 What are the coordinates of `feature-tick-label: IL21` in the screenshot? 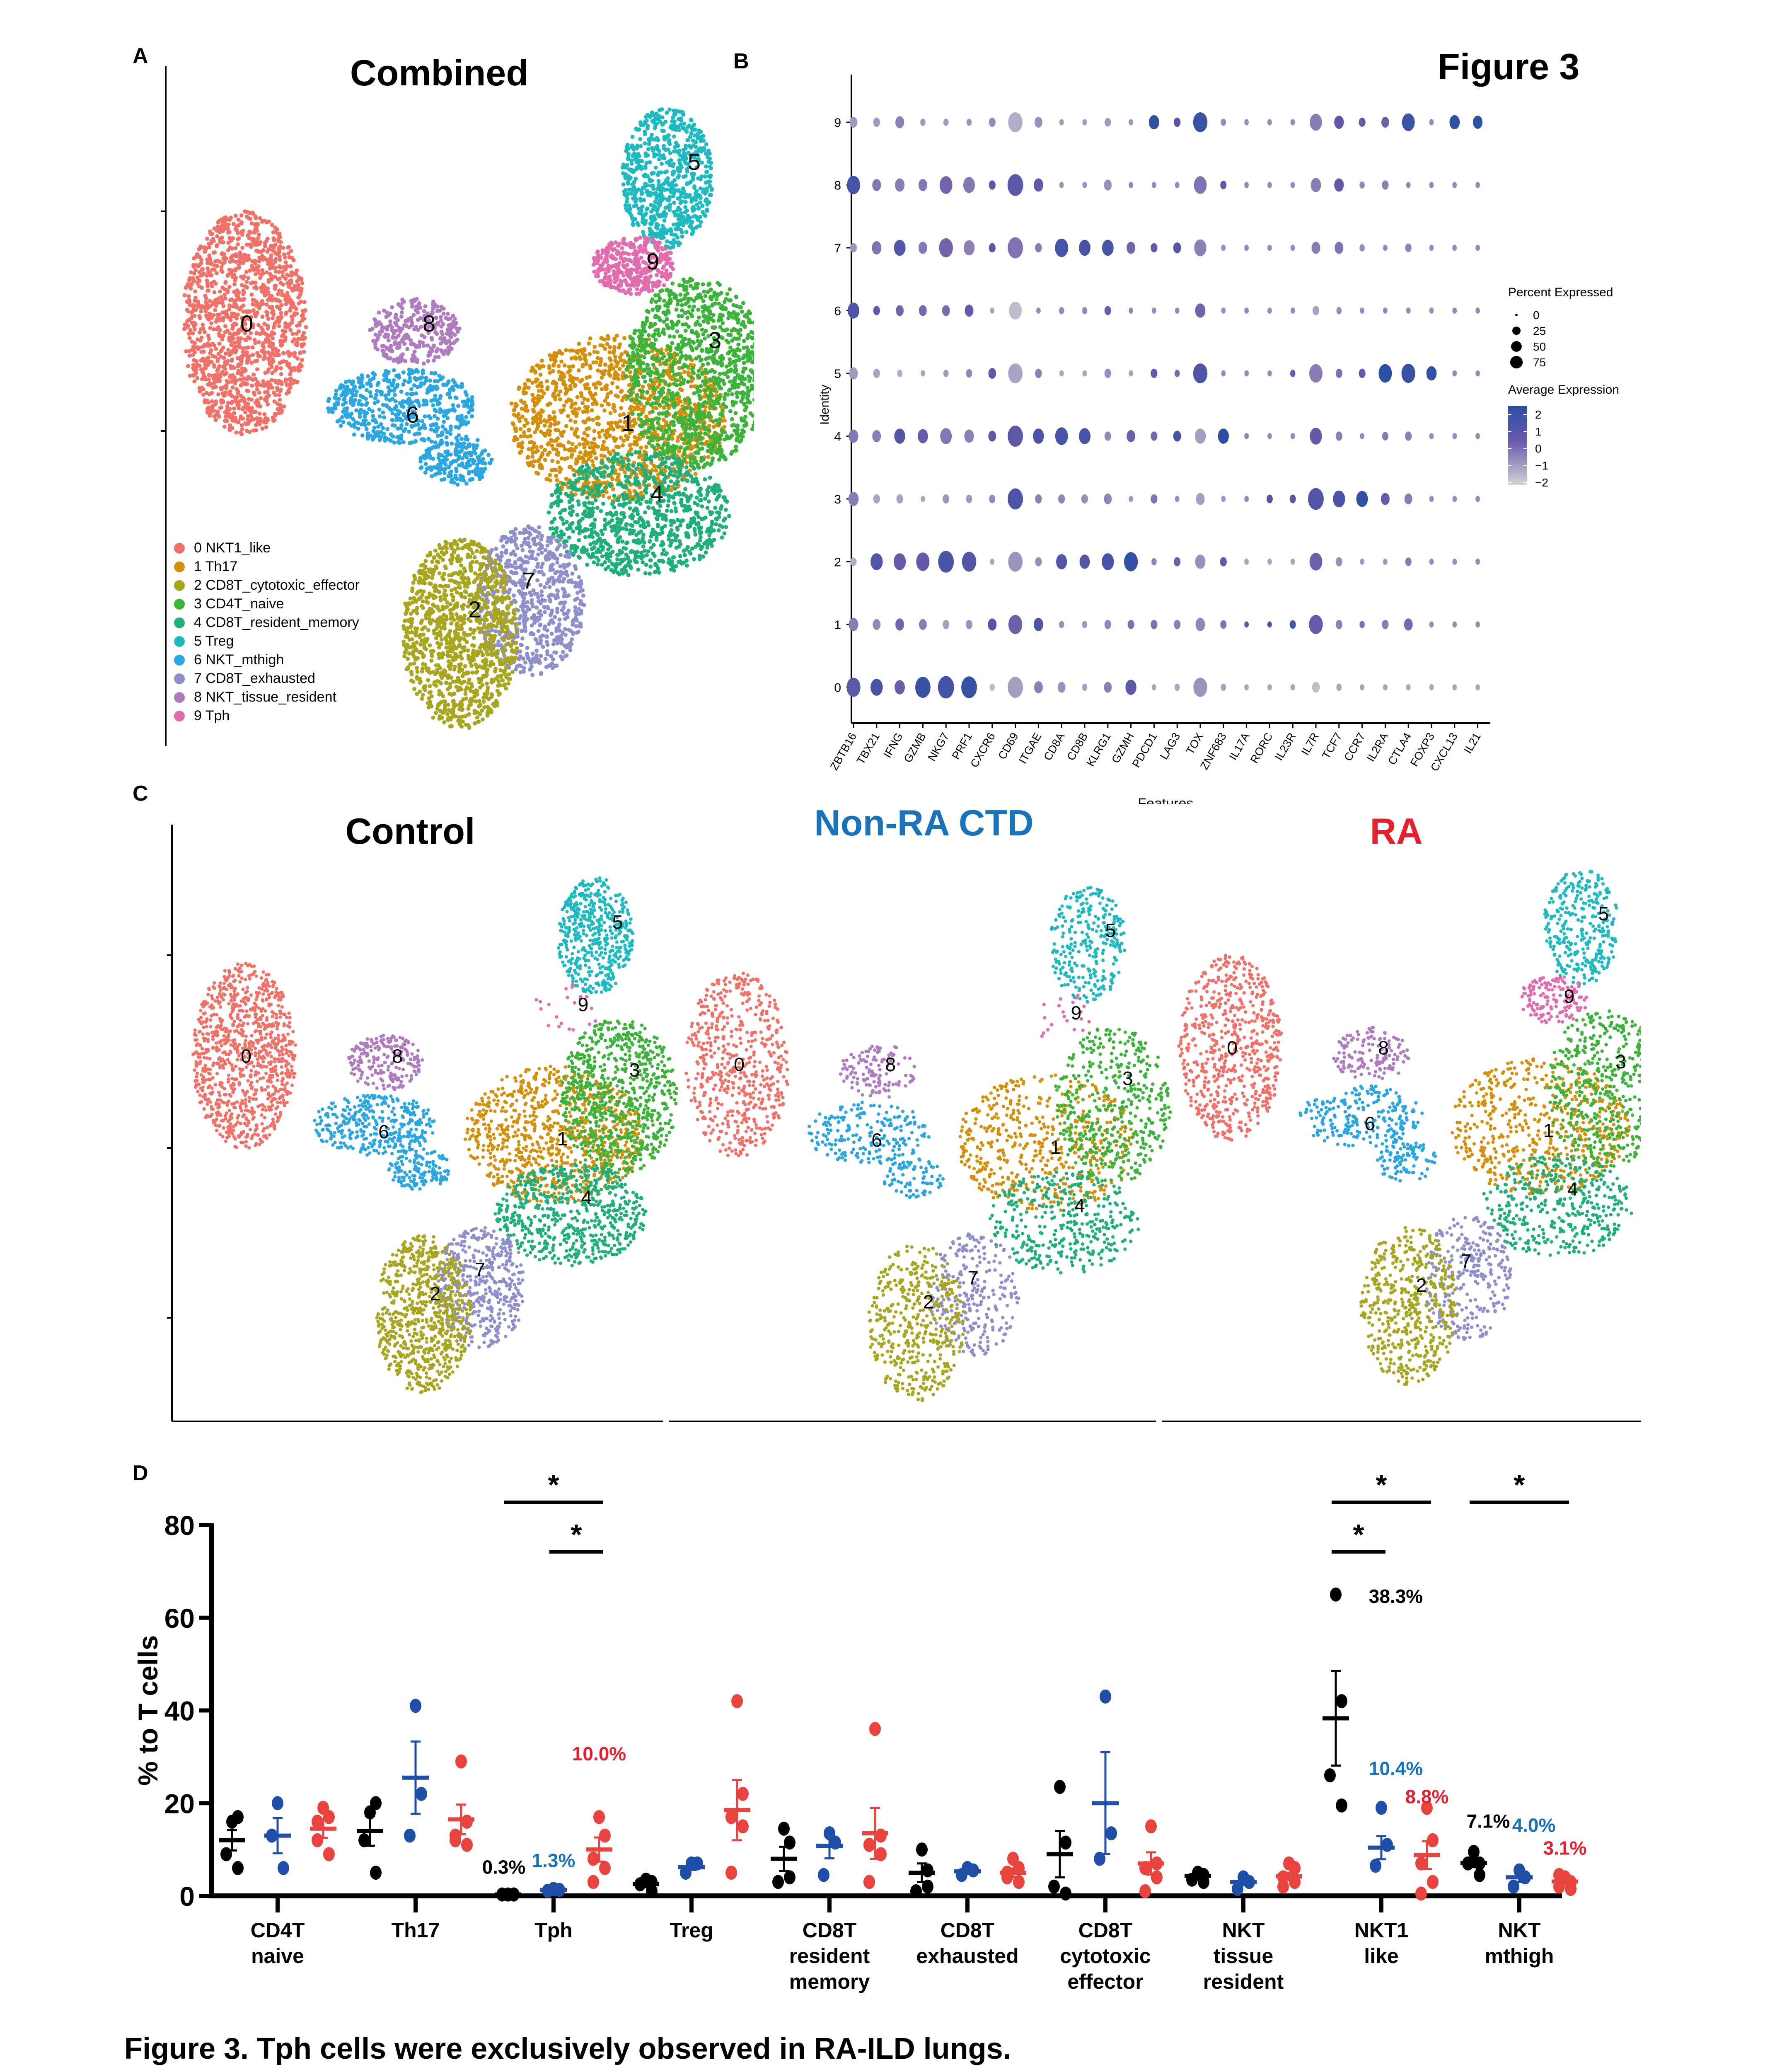 It's located at (1473, 743).